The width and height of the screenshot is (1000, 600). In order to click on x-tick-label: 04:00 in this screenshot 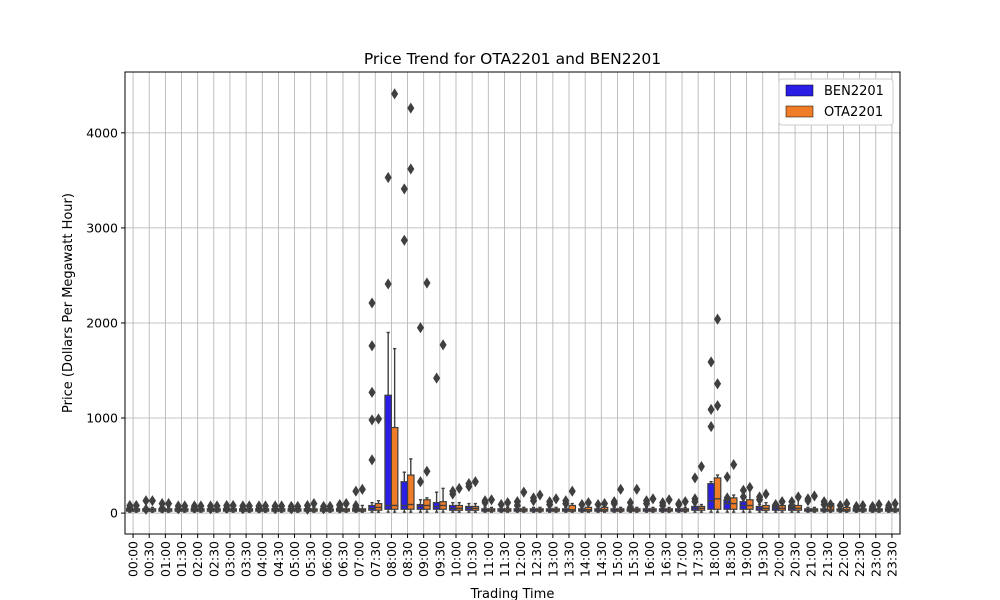, I will do `click(262, 559)`.